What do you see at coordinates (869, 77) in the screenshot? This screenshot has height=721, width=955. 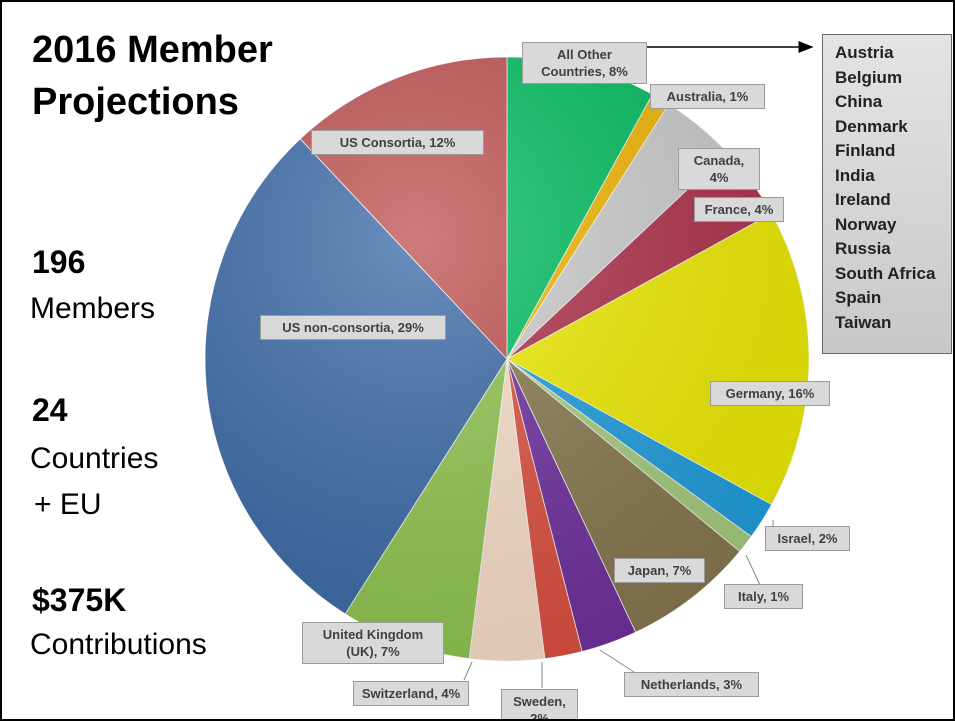 I see `country-name: Belgium` at bounding box center [869, 77].